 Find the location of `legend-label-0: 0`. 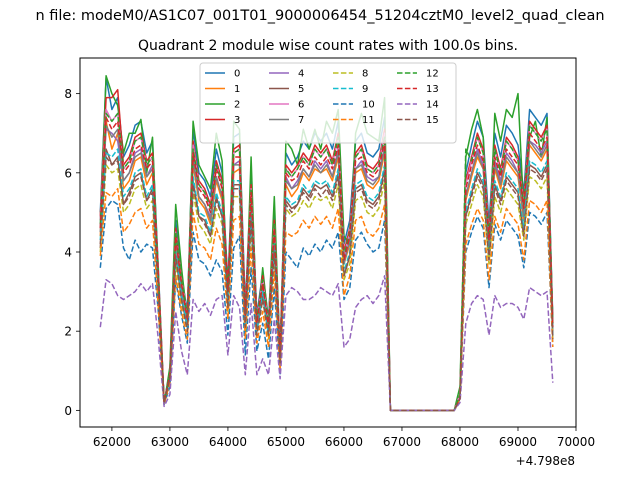

legend-label-0: 0 is located at coordinates (237, 74).